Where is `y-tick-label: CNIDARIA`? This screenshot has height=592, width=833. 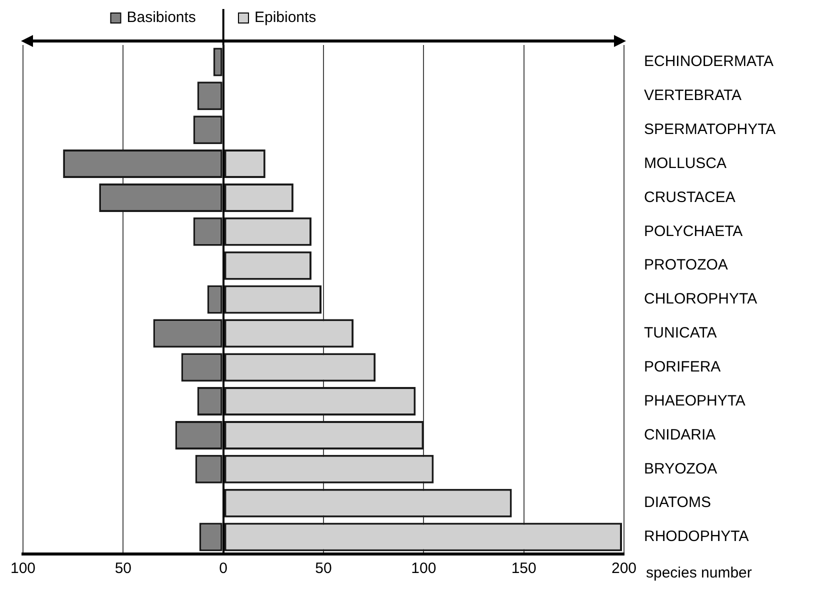
y-tick-label: CNIDARIA is located at coordinates (680, 435).